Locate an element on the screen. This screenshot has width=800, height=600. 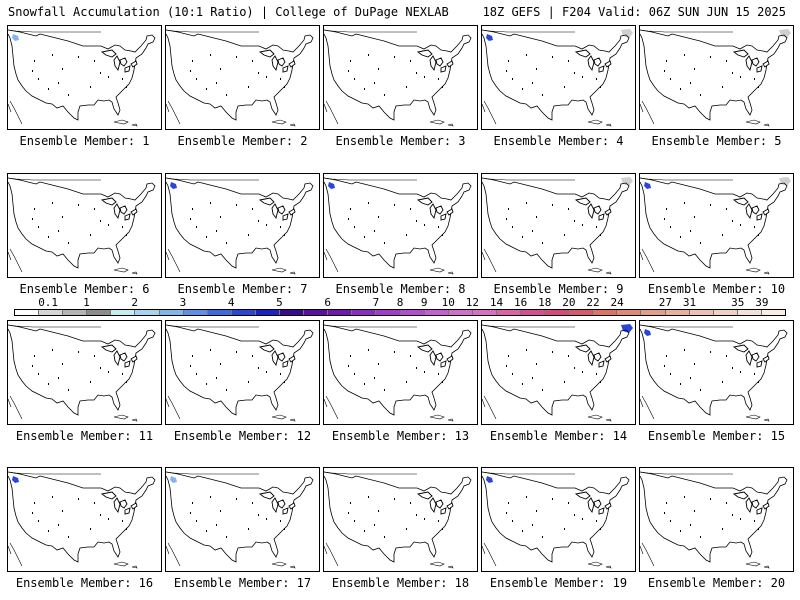
colorbar-label: 27 is located at coordinates (665, 302).